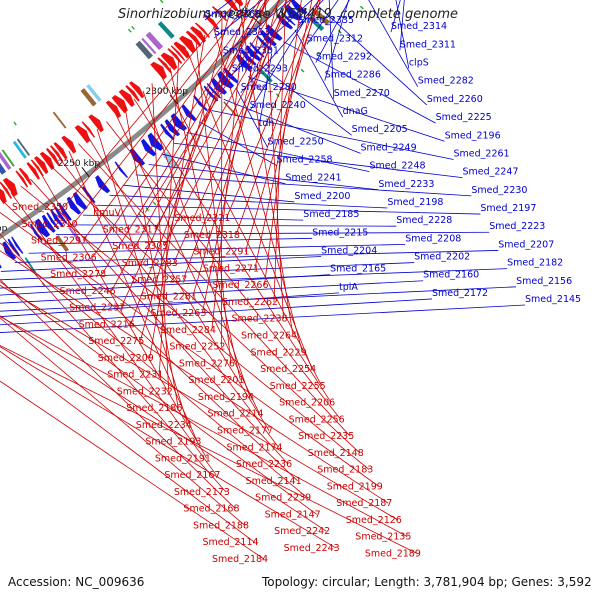 Image resolution: width=600 pixels, height=600 pixels. What do you see at coordinates (192, 475) in the screenshot?
I see `reverse-gene-label: Smed_2167` at bounding box center [192, 475].